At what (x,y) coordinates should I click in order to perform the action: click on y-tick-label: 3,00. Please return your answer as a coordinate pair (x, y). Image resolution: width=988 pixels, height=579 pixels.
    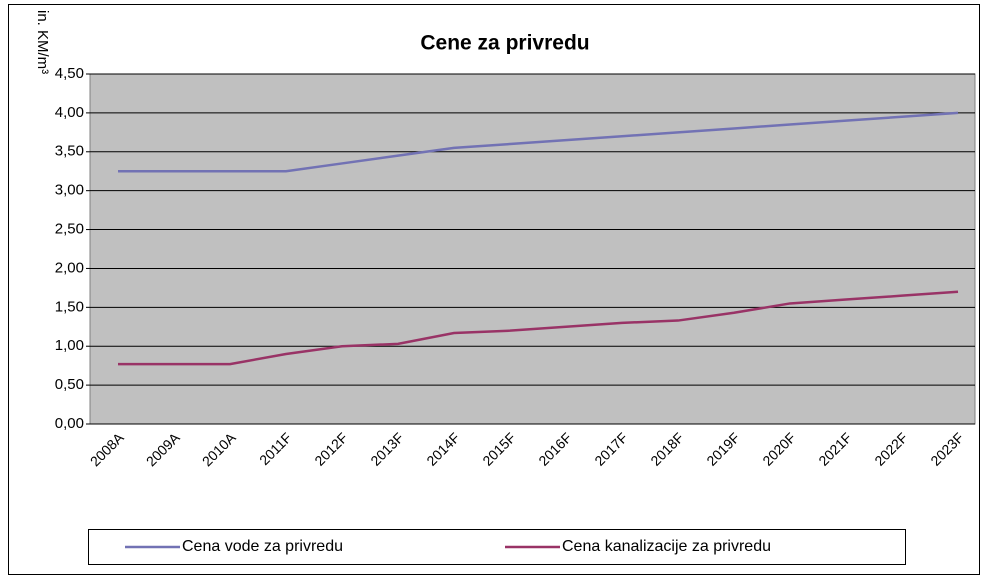
    Looking at the image, I should click on (69, 190).